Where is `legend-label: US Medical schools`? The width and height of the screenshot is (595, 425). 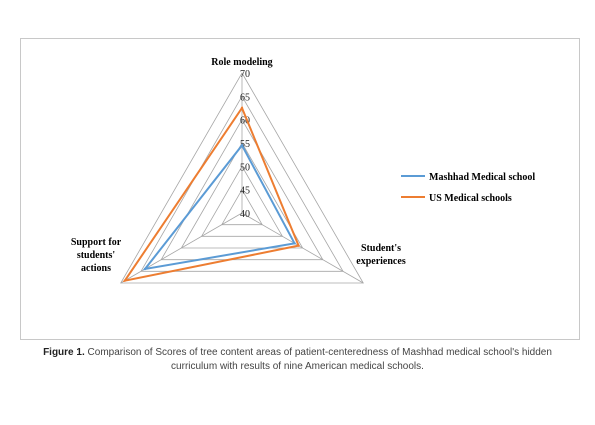
legend-label: US Medical schools is located at coordinates (470, 198).